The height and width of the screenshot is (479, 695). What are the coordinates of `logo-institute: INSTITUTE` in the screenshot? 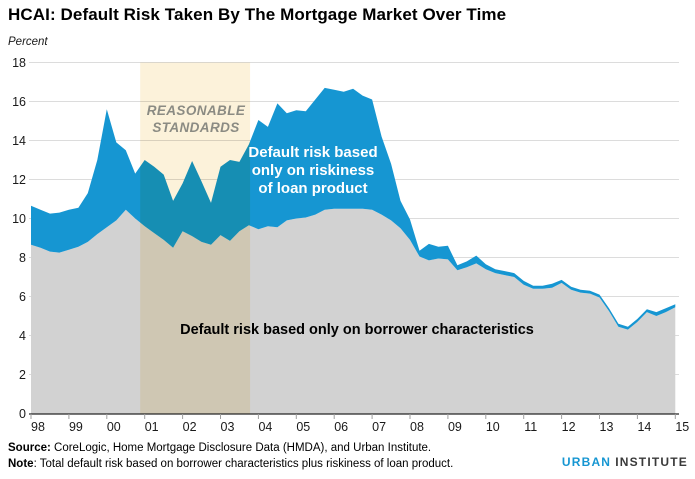 It's located at (651, 462).